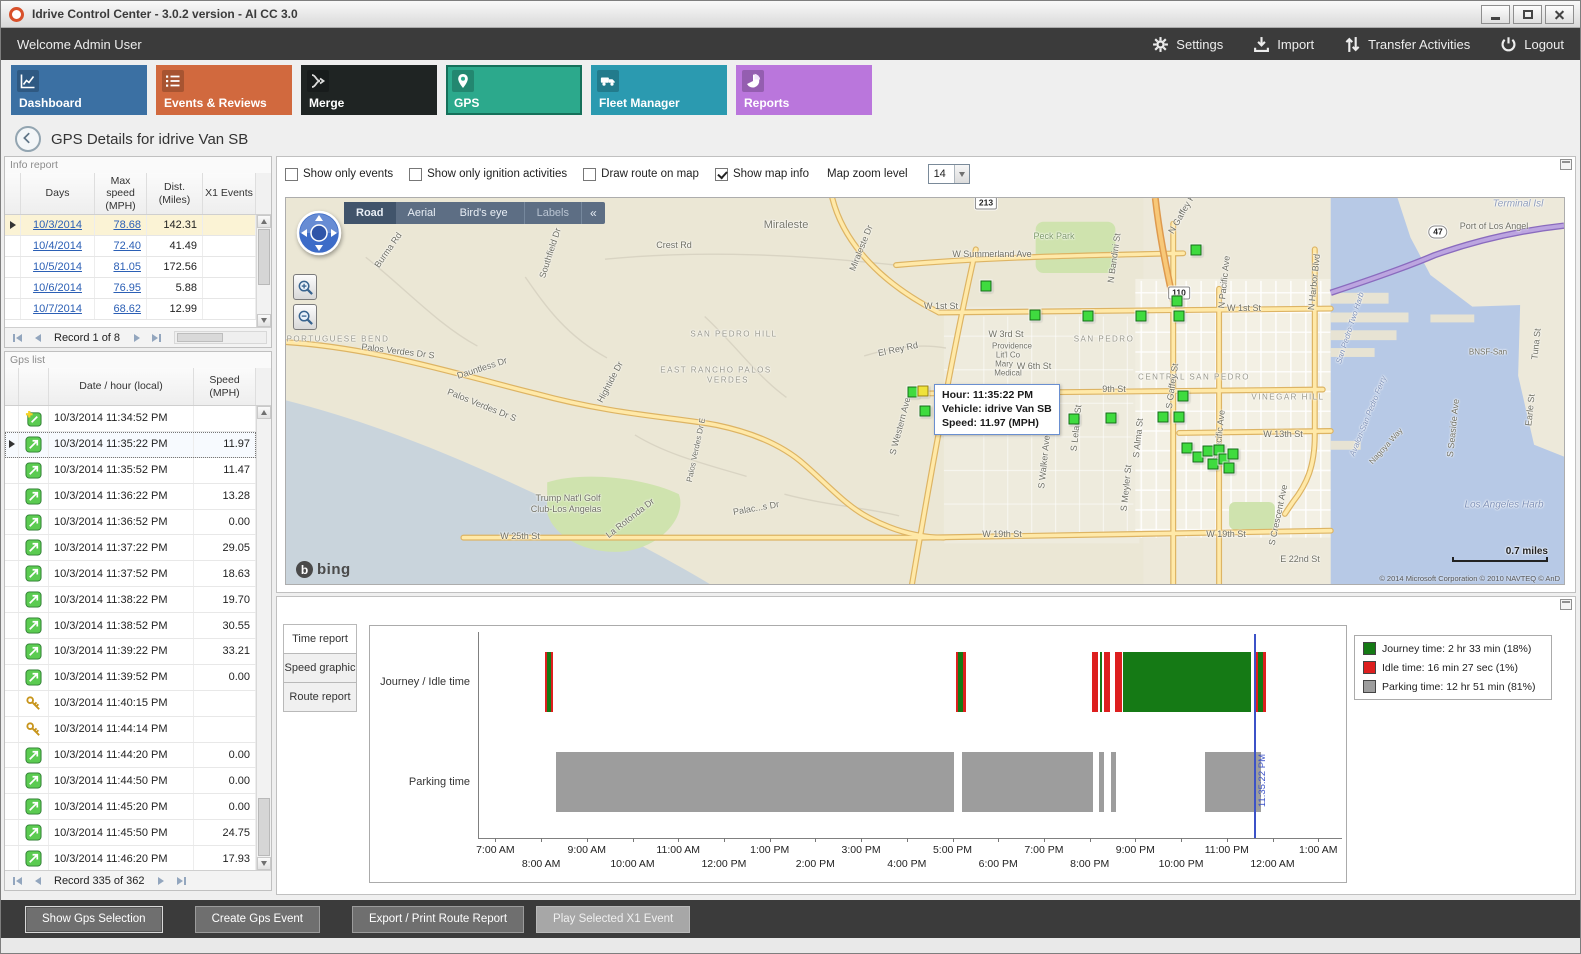  Describe the element at coordinates (58, 246) in the screenshot. I see `days-cell: 10/4/2014` at that location.